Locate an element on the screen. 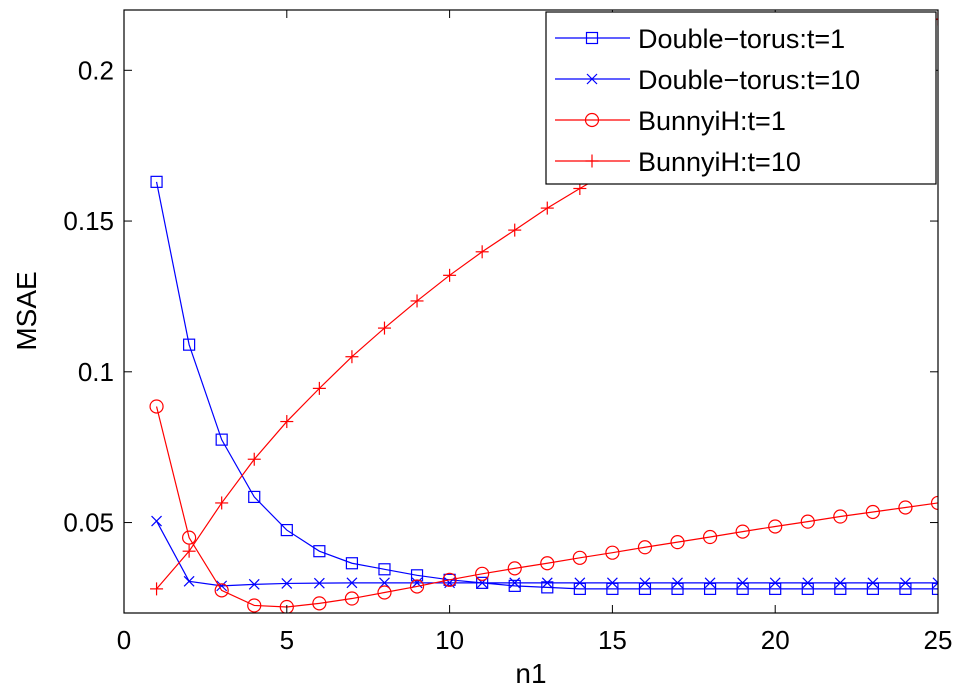 This screenshot has width=956, height=693. legend-box is located at coordinates (741, 98).